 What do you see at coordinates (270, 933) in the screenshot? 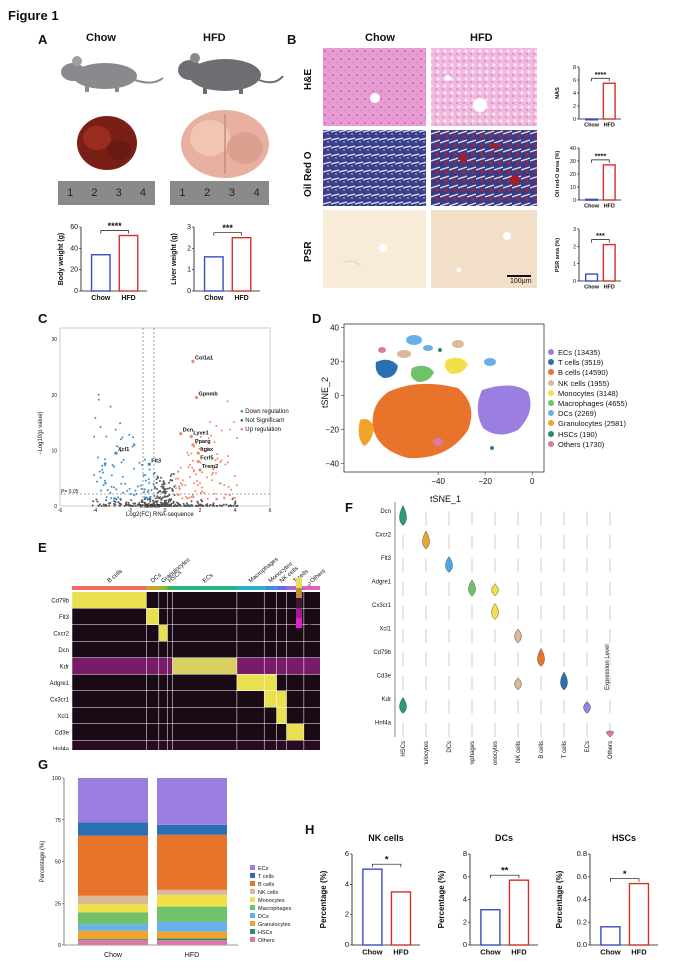
I see `stacked-legend-item: HSCs` at bounding box center [270, 933].